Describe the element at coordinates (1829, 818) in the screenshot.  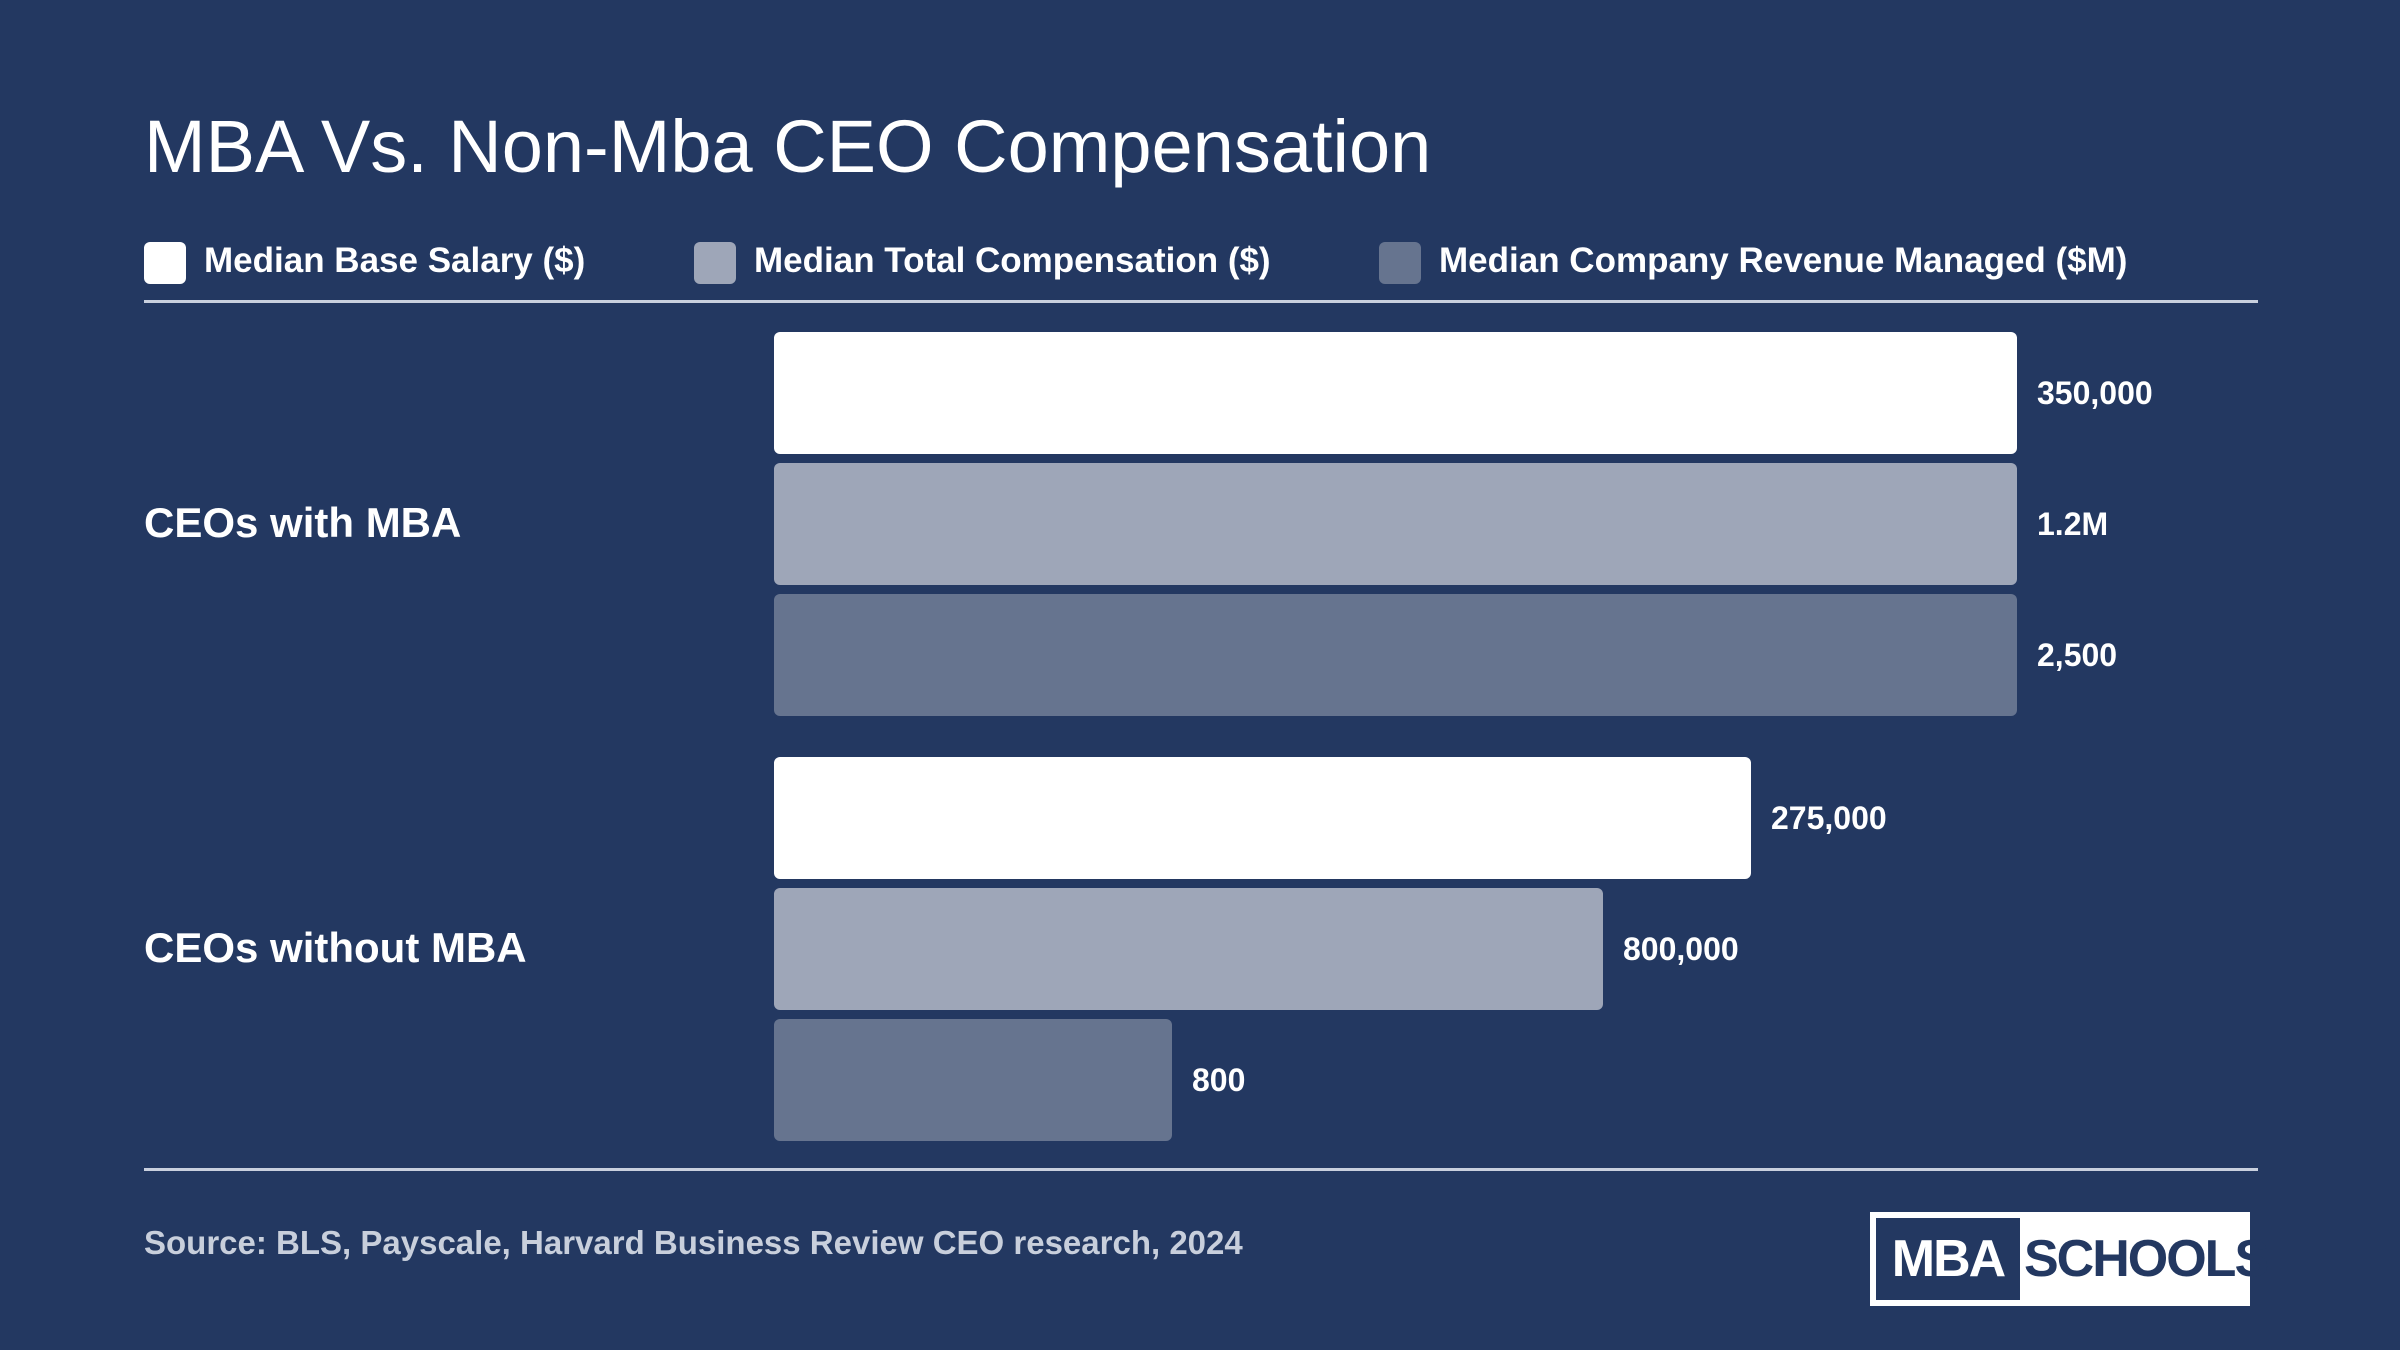
I see `value-label-without-mba-base-salary: 275,000` at that location.